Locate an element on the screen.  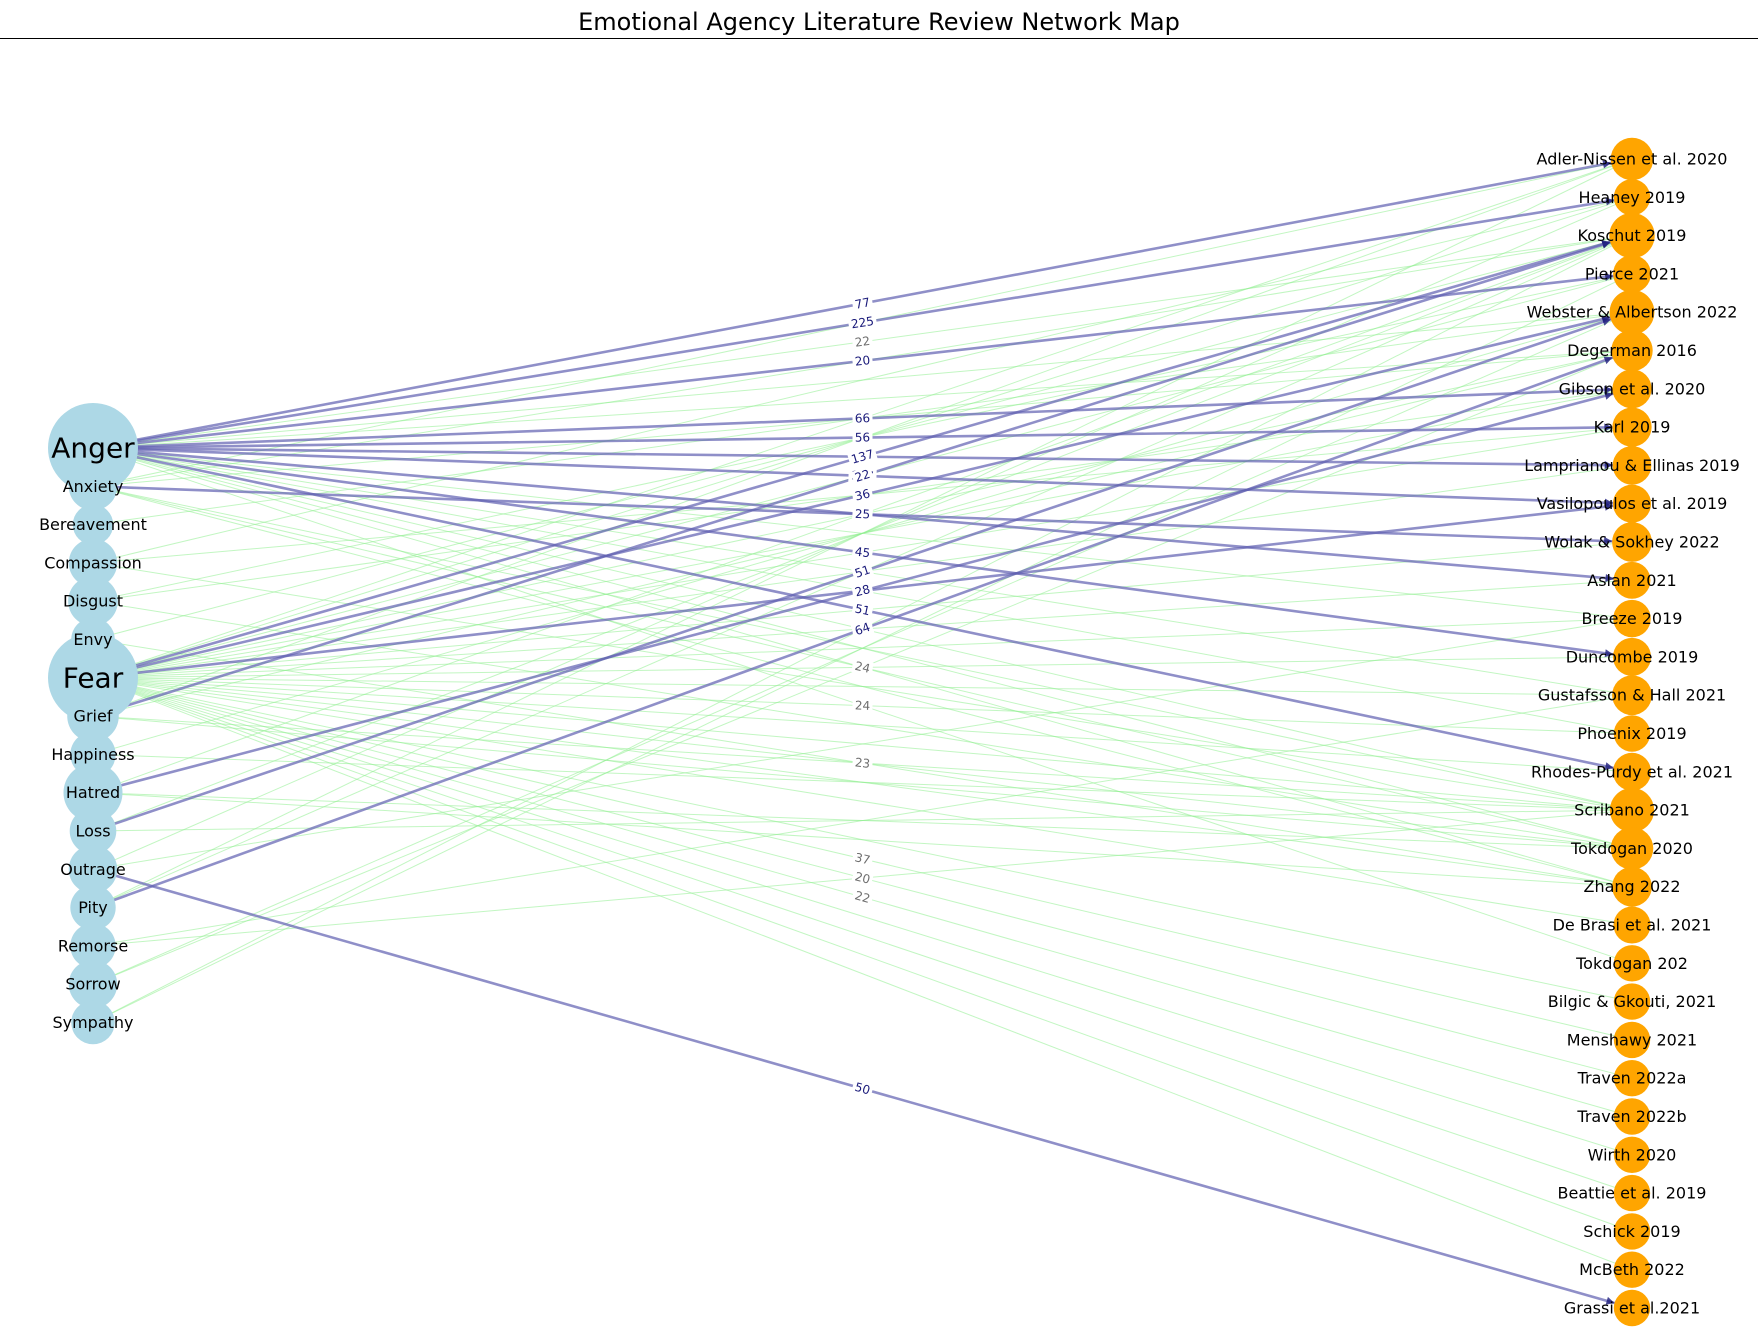
emotion-node-grief is located at coordinates (93, 716).